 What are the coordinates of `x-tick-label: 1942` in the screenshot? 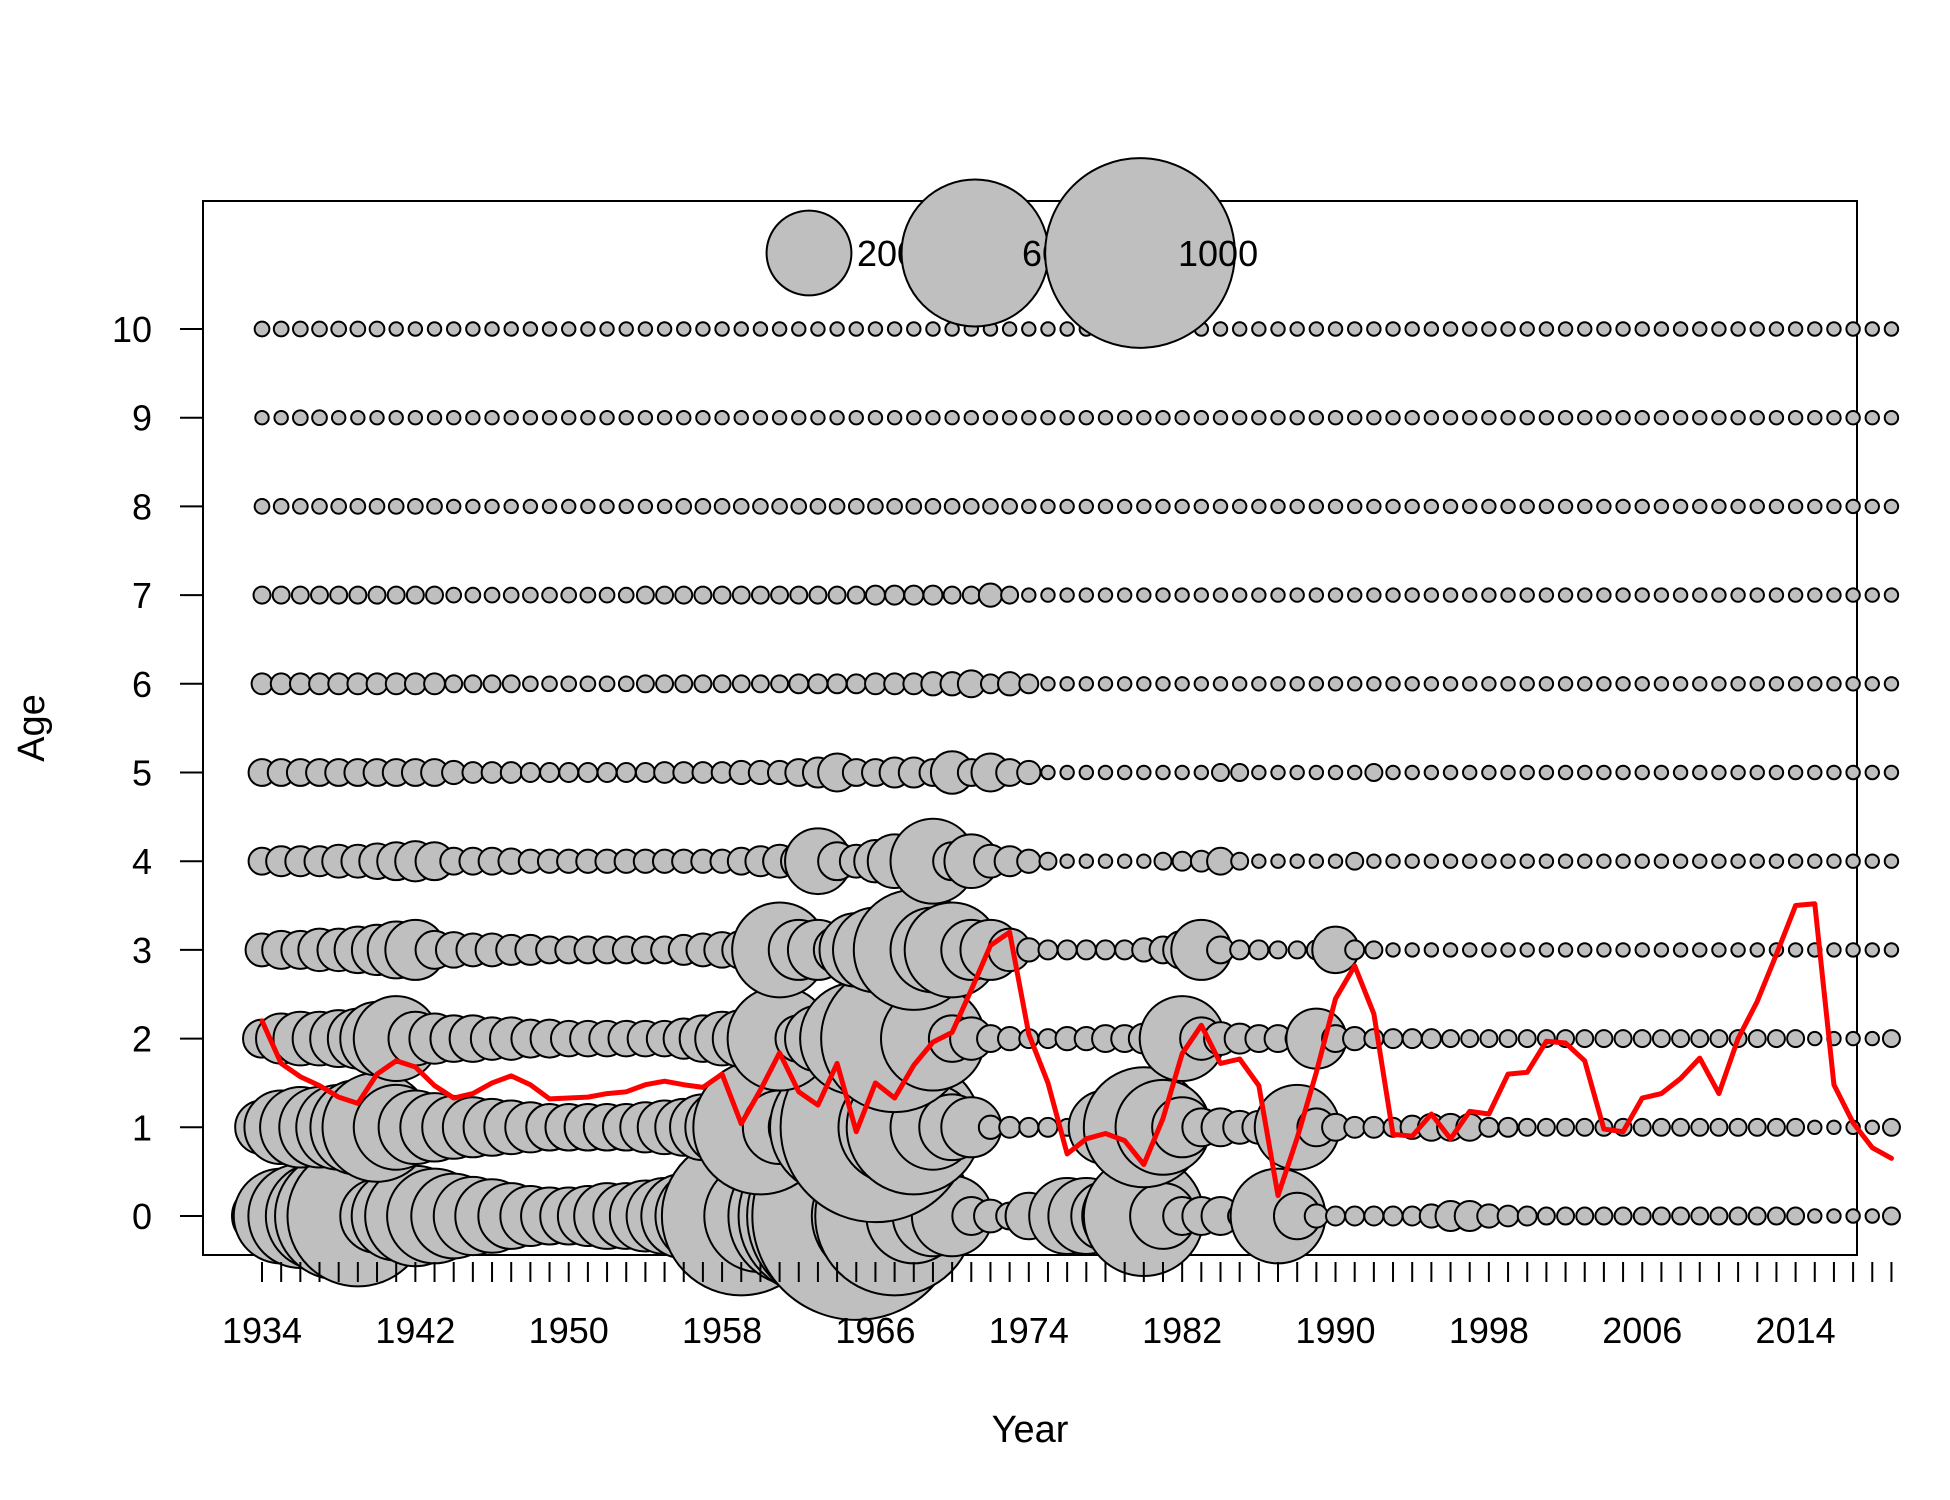 It's located at (415, 1330).